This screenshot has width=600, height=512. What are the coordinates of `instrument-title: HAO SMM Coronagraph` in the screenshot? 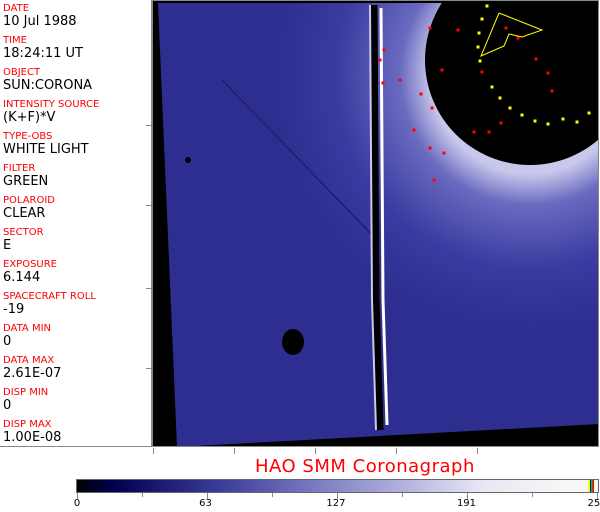 It's located at (365, 466).